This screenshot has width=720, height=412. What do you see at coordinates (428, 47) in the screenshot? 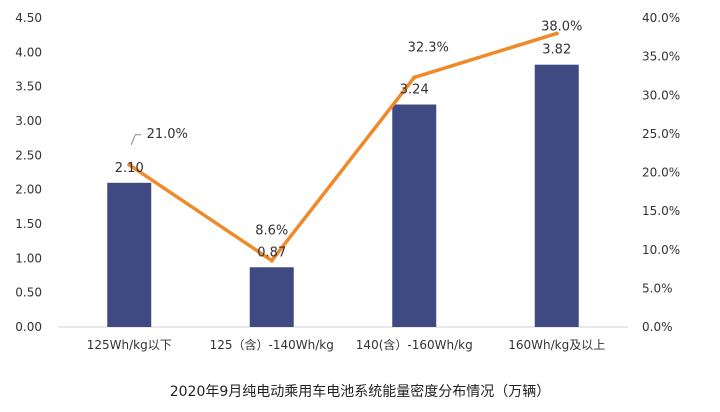
I see `line-value-label: 32.3%` at bounding box center [428, 47].